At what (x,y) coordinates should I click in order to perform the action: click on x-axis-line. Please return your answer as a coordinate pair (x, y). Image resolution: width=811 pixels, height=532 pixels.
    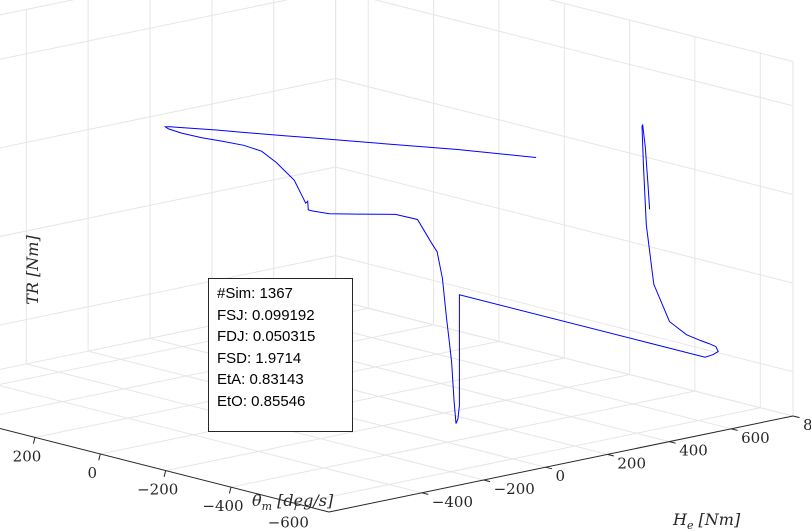
    Looking at the image, I should click on (165, 470).